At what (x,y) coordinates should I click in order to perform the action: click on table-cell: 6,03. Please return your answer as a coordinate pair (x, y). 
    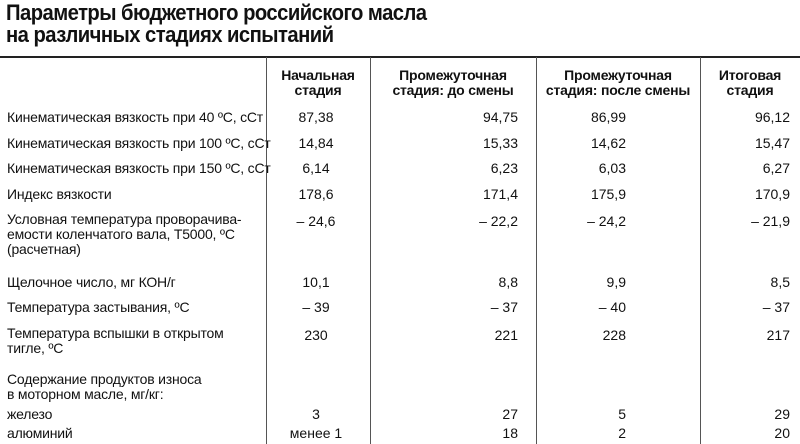
    Looking at the image, I should click on (612, 168).